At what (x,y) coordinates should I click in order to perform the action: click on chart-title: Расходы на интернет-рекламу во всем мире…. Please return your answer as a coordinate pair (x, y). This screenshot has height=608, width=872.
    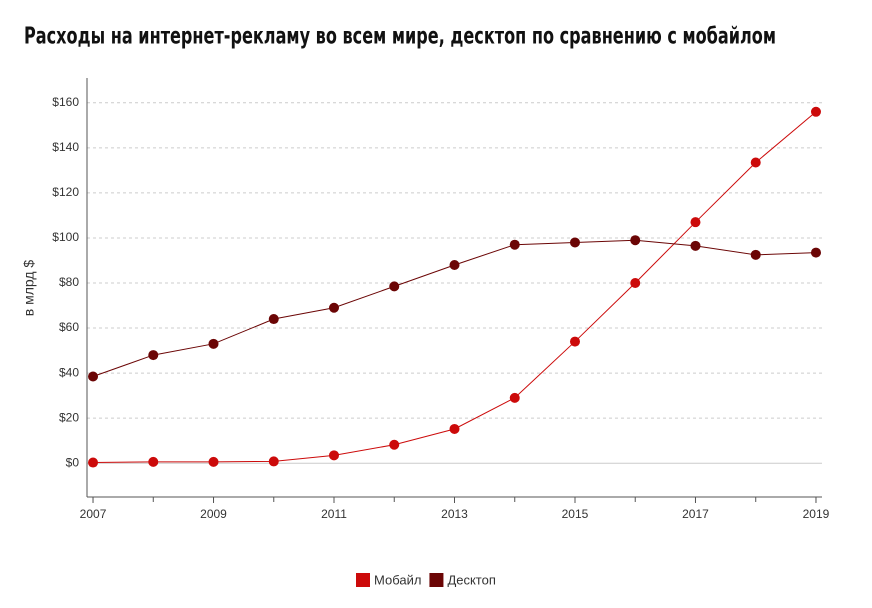
    Looking at the image, I should click on (400, 37).